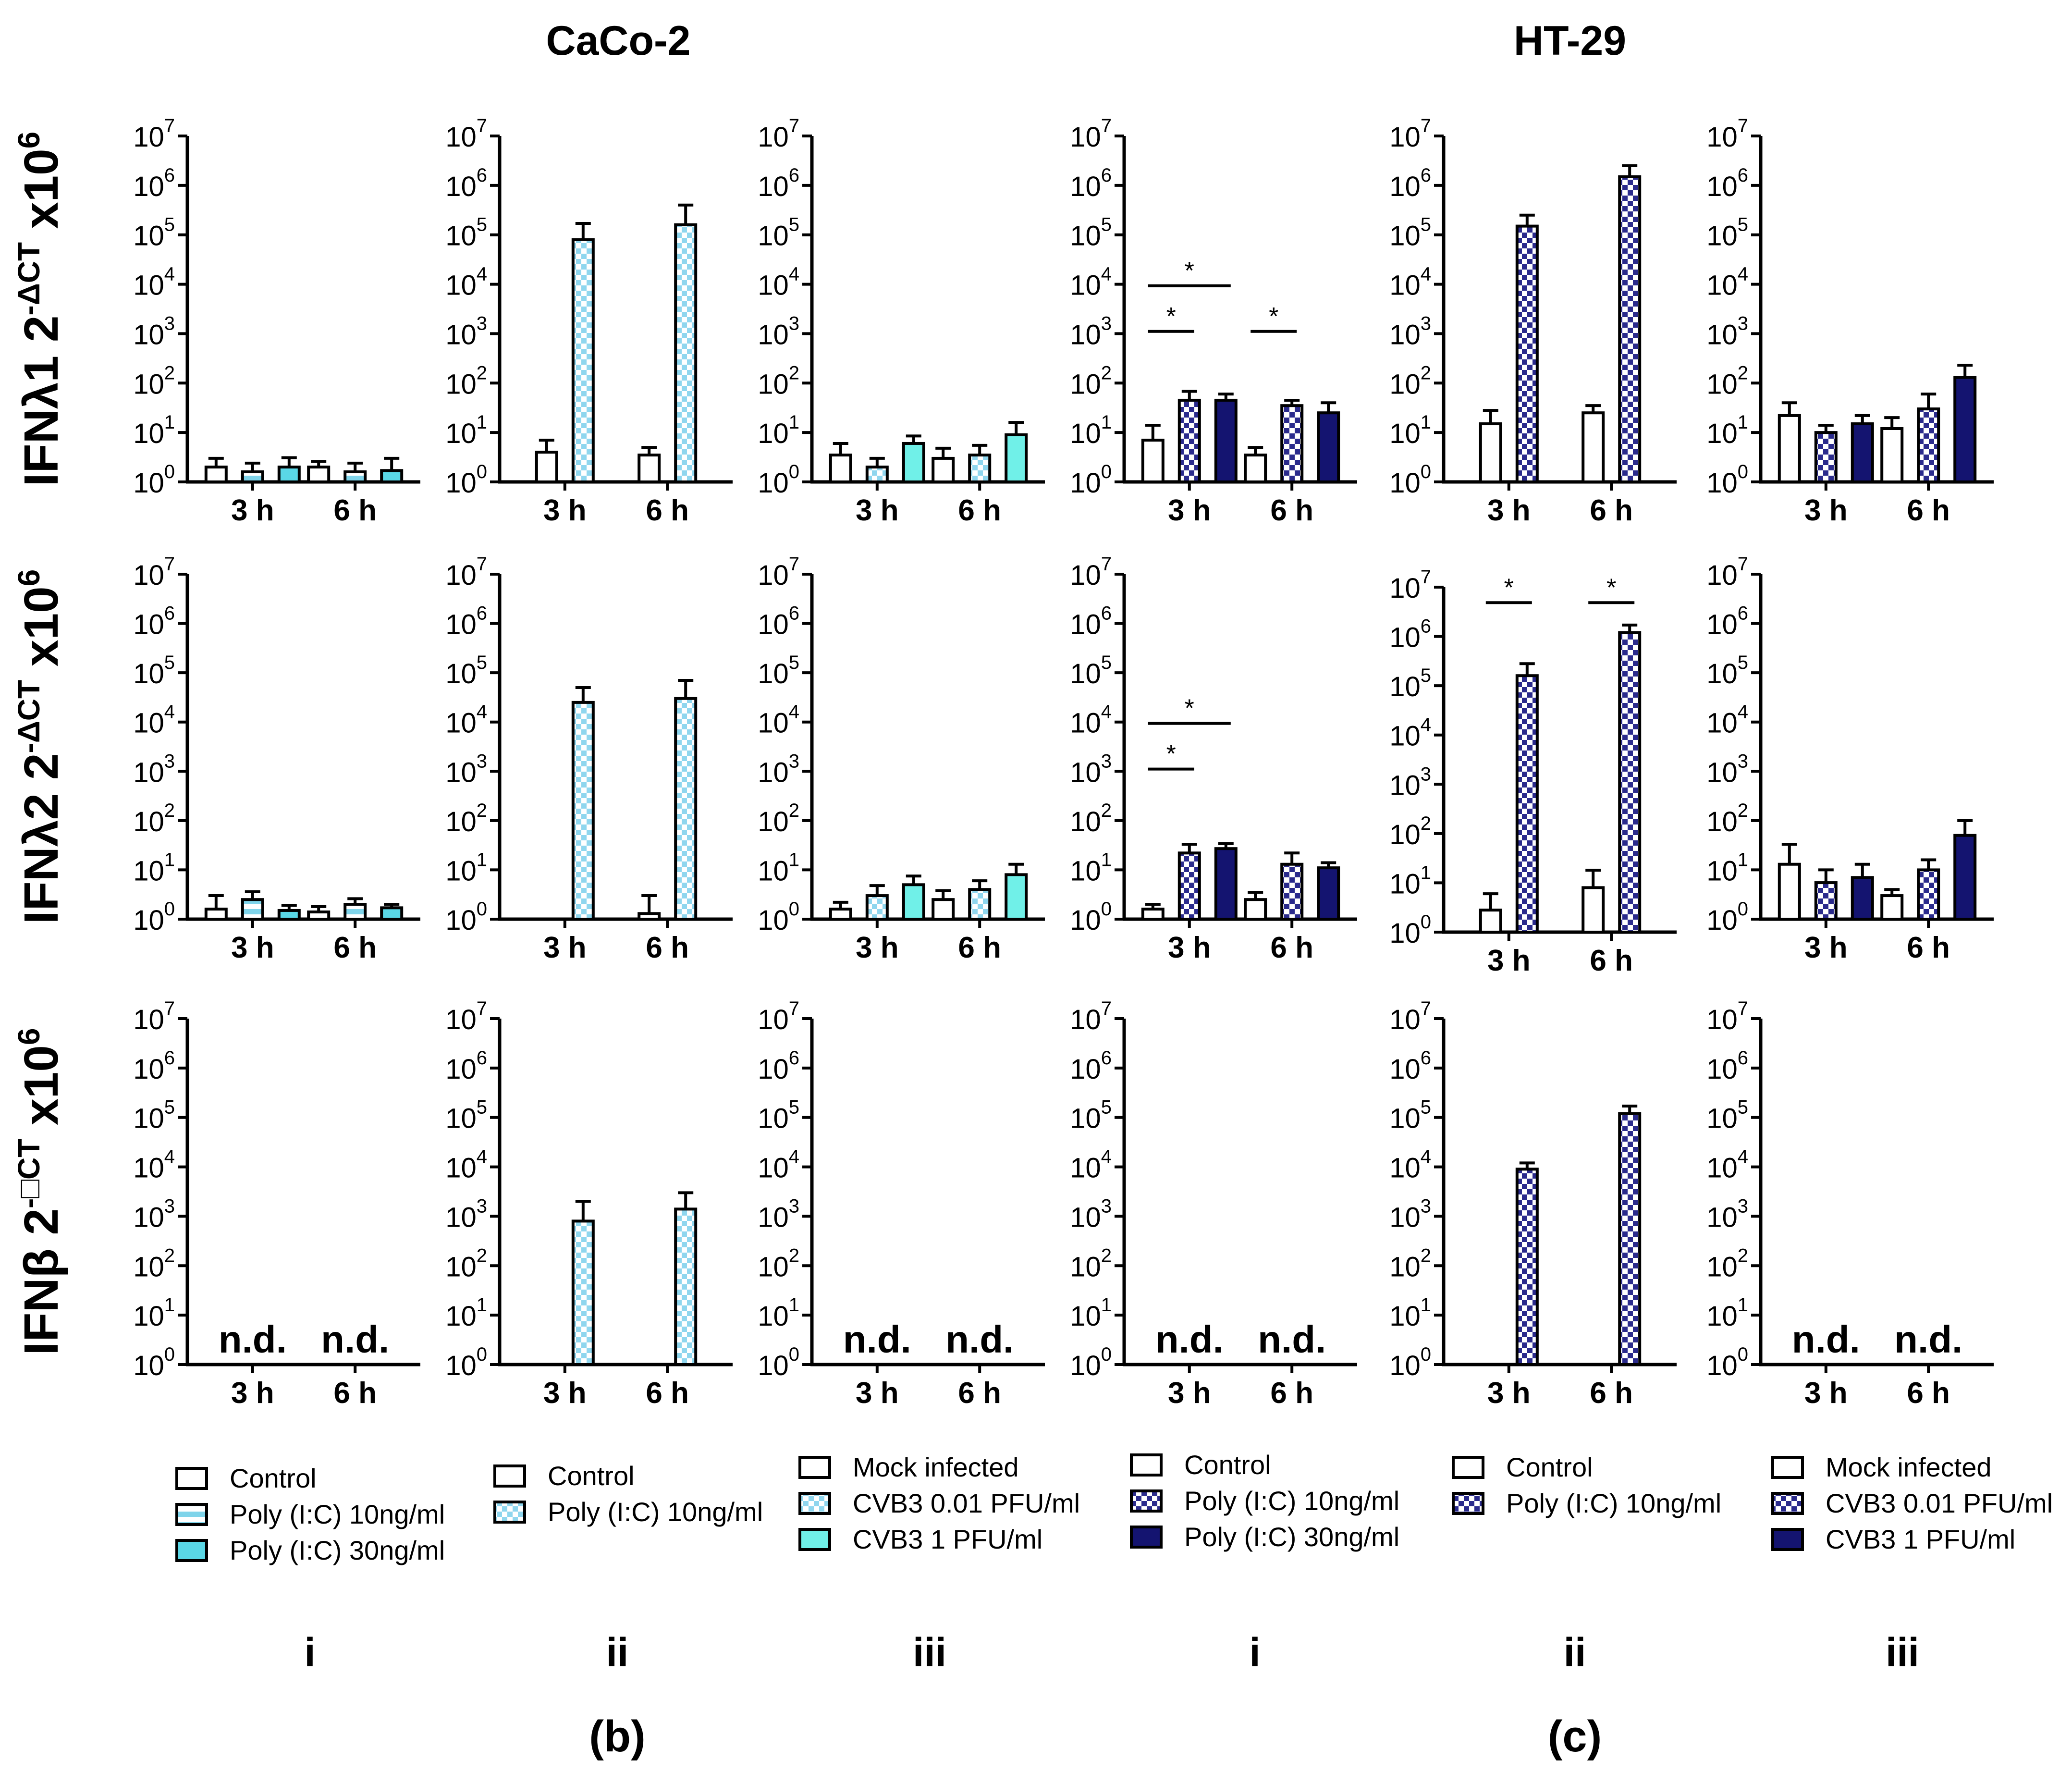 The width and height of the screenshot is (2072, 1772). What do you see at coordinates (1091, 331) in the screenshot?
I see `y-tick-label: 10³` at bounding box center [1091, 331].